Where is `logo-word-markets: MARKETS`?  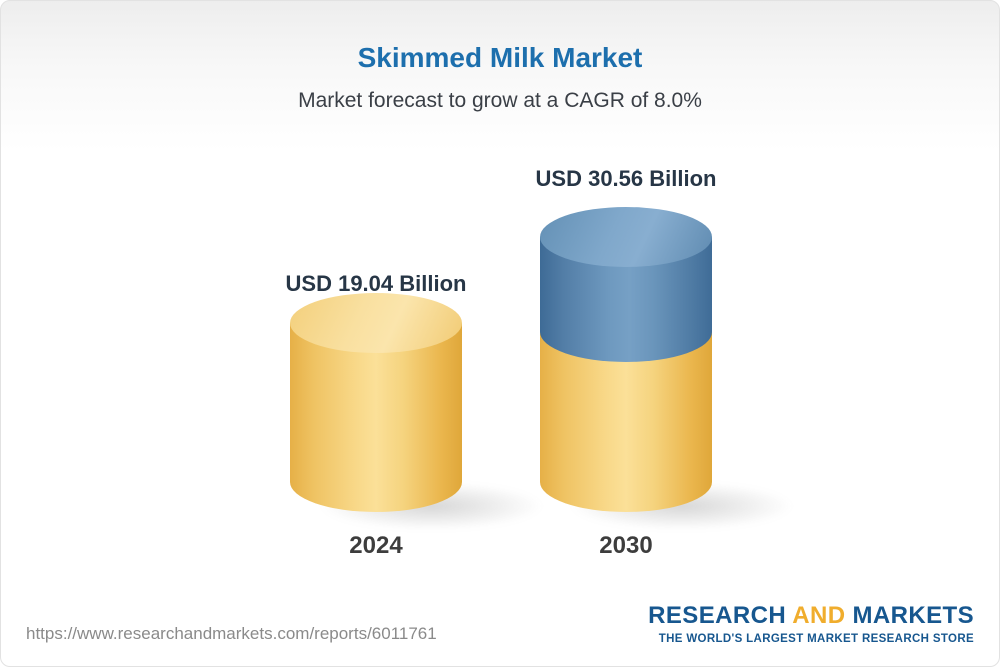
logo-word-markets: MARKETS is located at coordinates (913, 615).